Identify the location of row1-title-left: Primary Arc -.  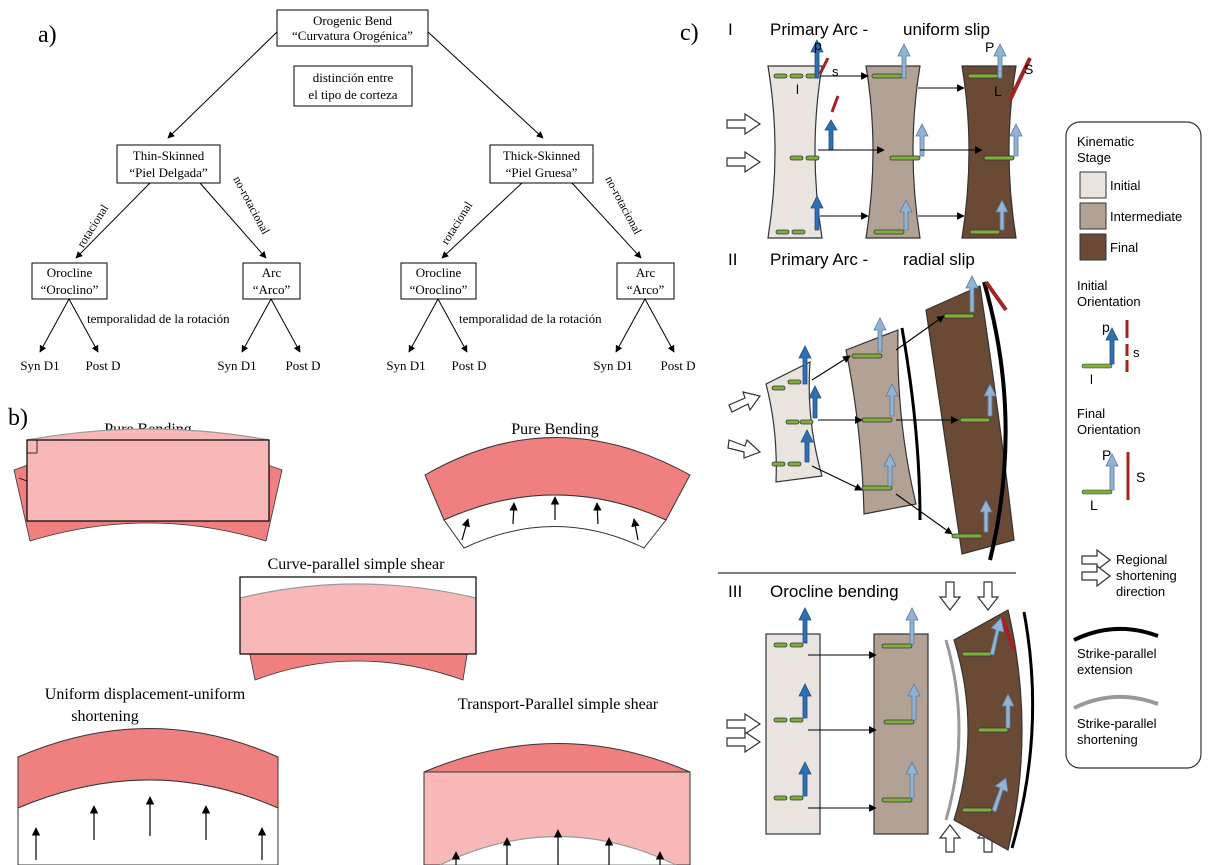
(819, 29).